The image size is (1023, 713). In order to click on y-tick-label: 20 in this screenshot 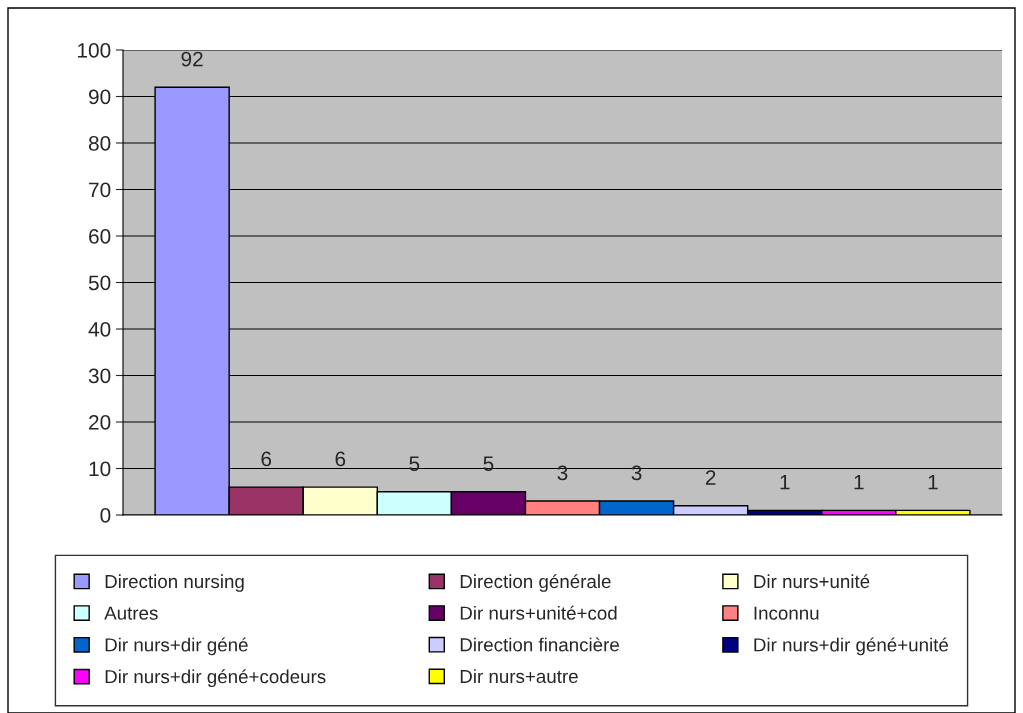, I will do `click(100, 422)`.